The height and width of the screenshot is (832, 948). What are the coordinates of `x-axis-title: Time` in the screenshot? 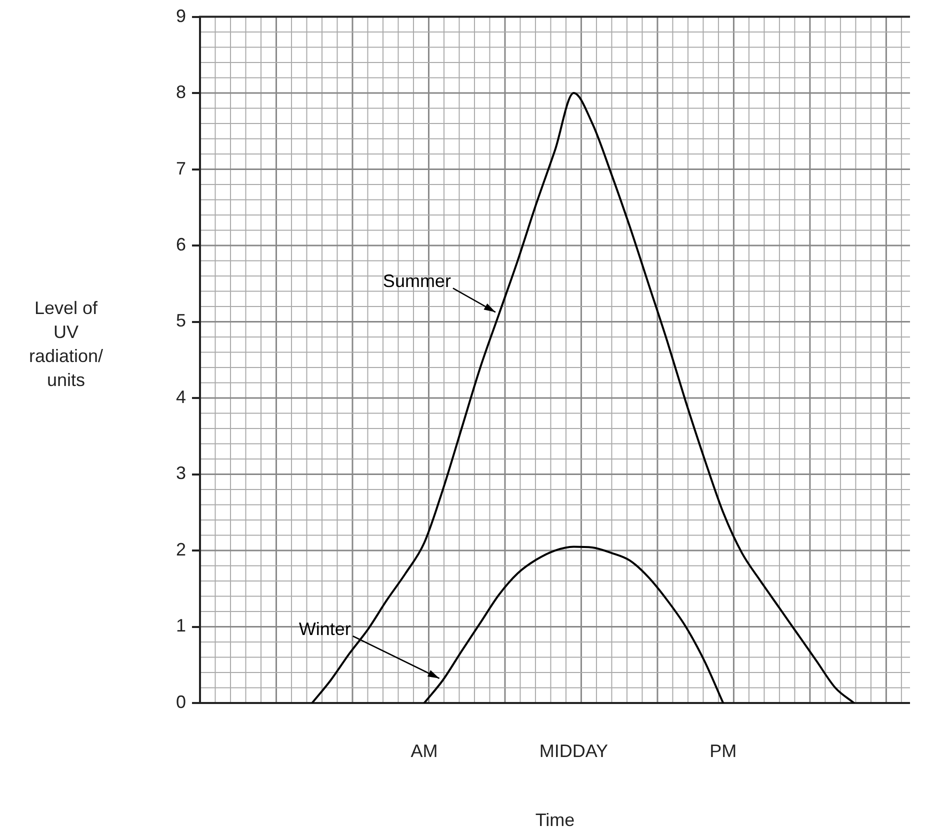 It's located at (555, 820).